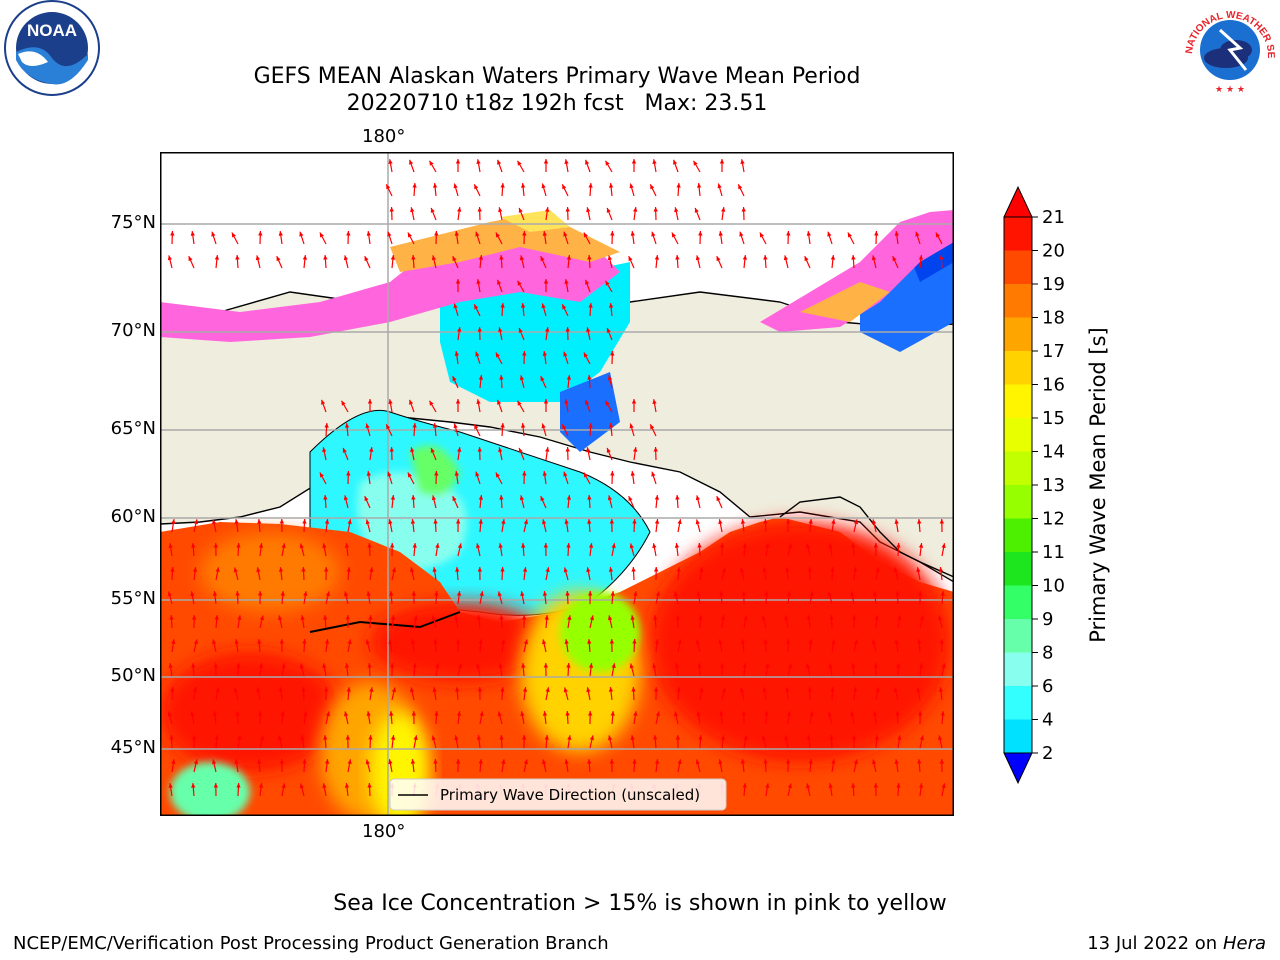 This screenshot has width=1280, height=960. What do you see at coordinates (1047, 720) in the screenshot?
I see `colorbar-tick-label: 4` at bounding box center [1047, 720].